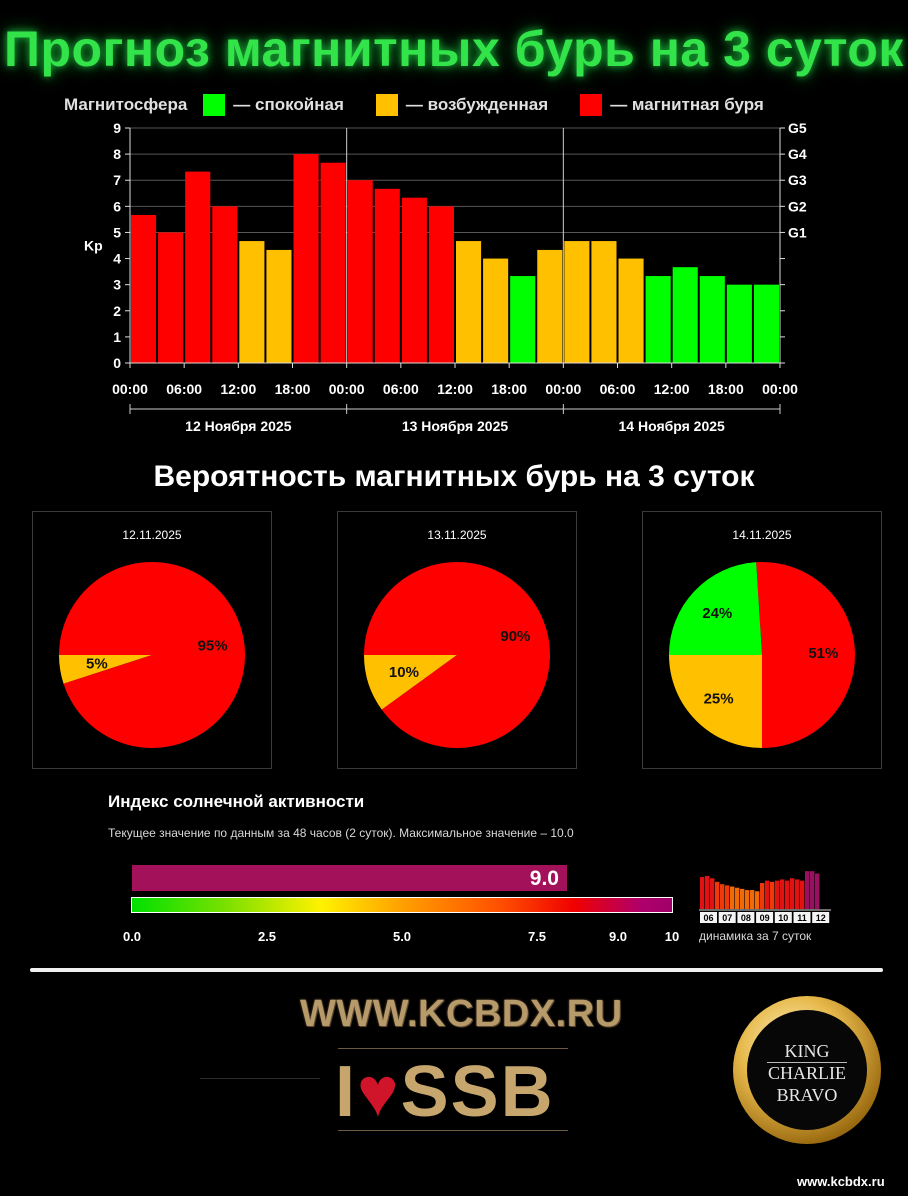 Image resolution: width=908 pixels, height=1196 pixels. I want to click on legend-label-storm: — магнитная буря, so click(687, 104).